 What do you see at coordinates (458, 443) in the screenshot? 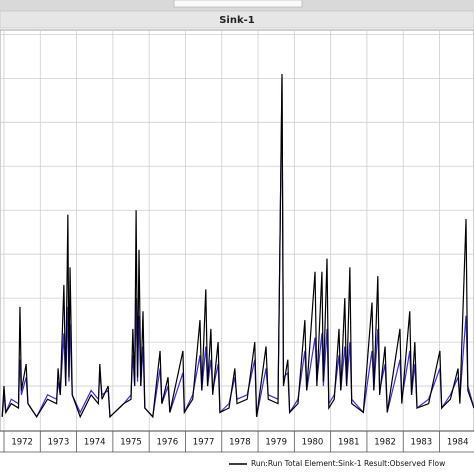
I see `x-tick-label: 1984` at bounding box center [458, 443].